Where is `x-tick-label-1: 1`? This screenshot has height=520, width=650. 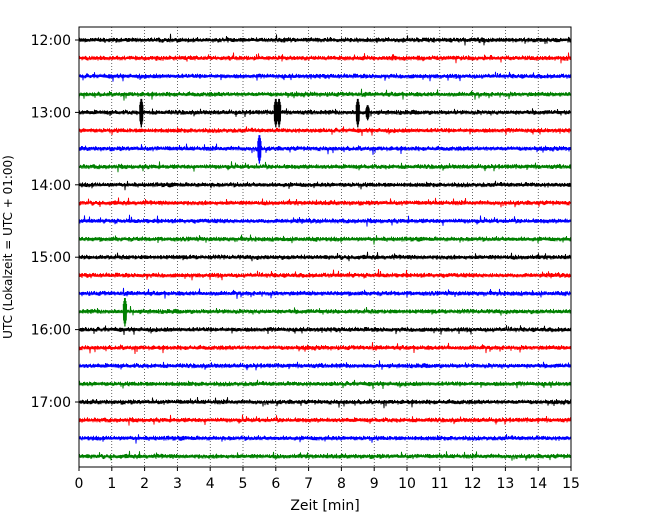
x-tick-label-1: 1 is located at coordinates (111, 484).